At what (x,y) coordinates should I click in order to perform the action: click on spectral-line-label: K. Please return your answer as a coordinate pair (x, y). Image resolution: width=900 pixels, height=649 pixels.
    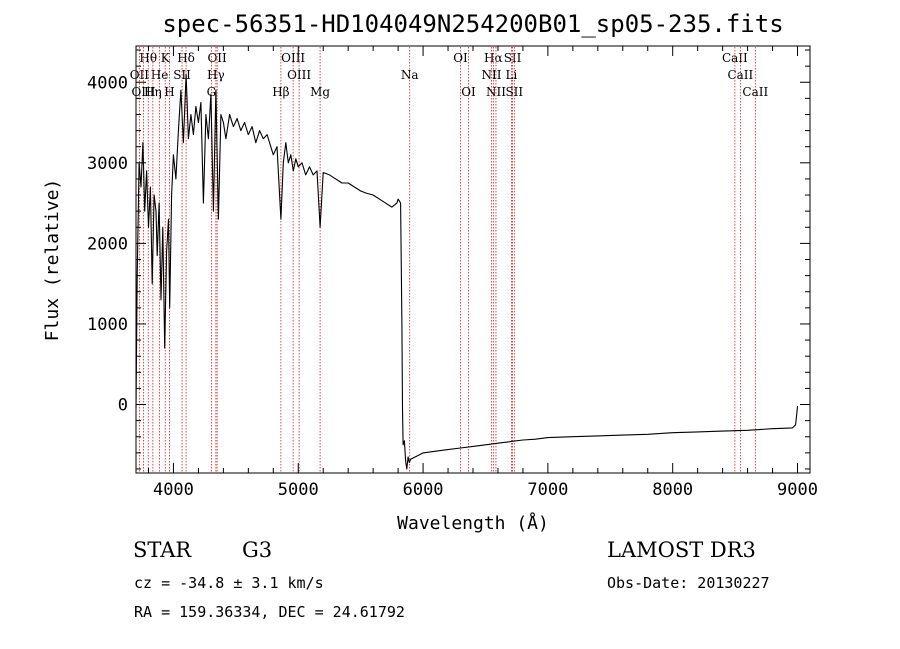
    Looking at the image, I should click on (166, 58).